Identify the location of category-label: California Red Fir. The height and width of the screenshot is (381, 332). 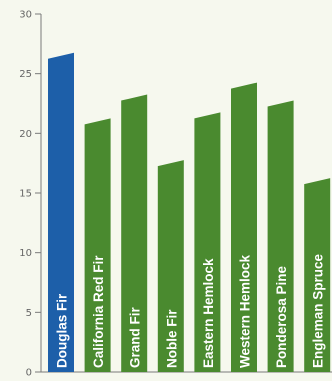
(98, 311).